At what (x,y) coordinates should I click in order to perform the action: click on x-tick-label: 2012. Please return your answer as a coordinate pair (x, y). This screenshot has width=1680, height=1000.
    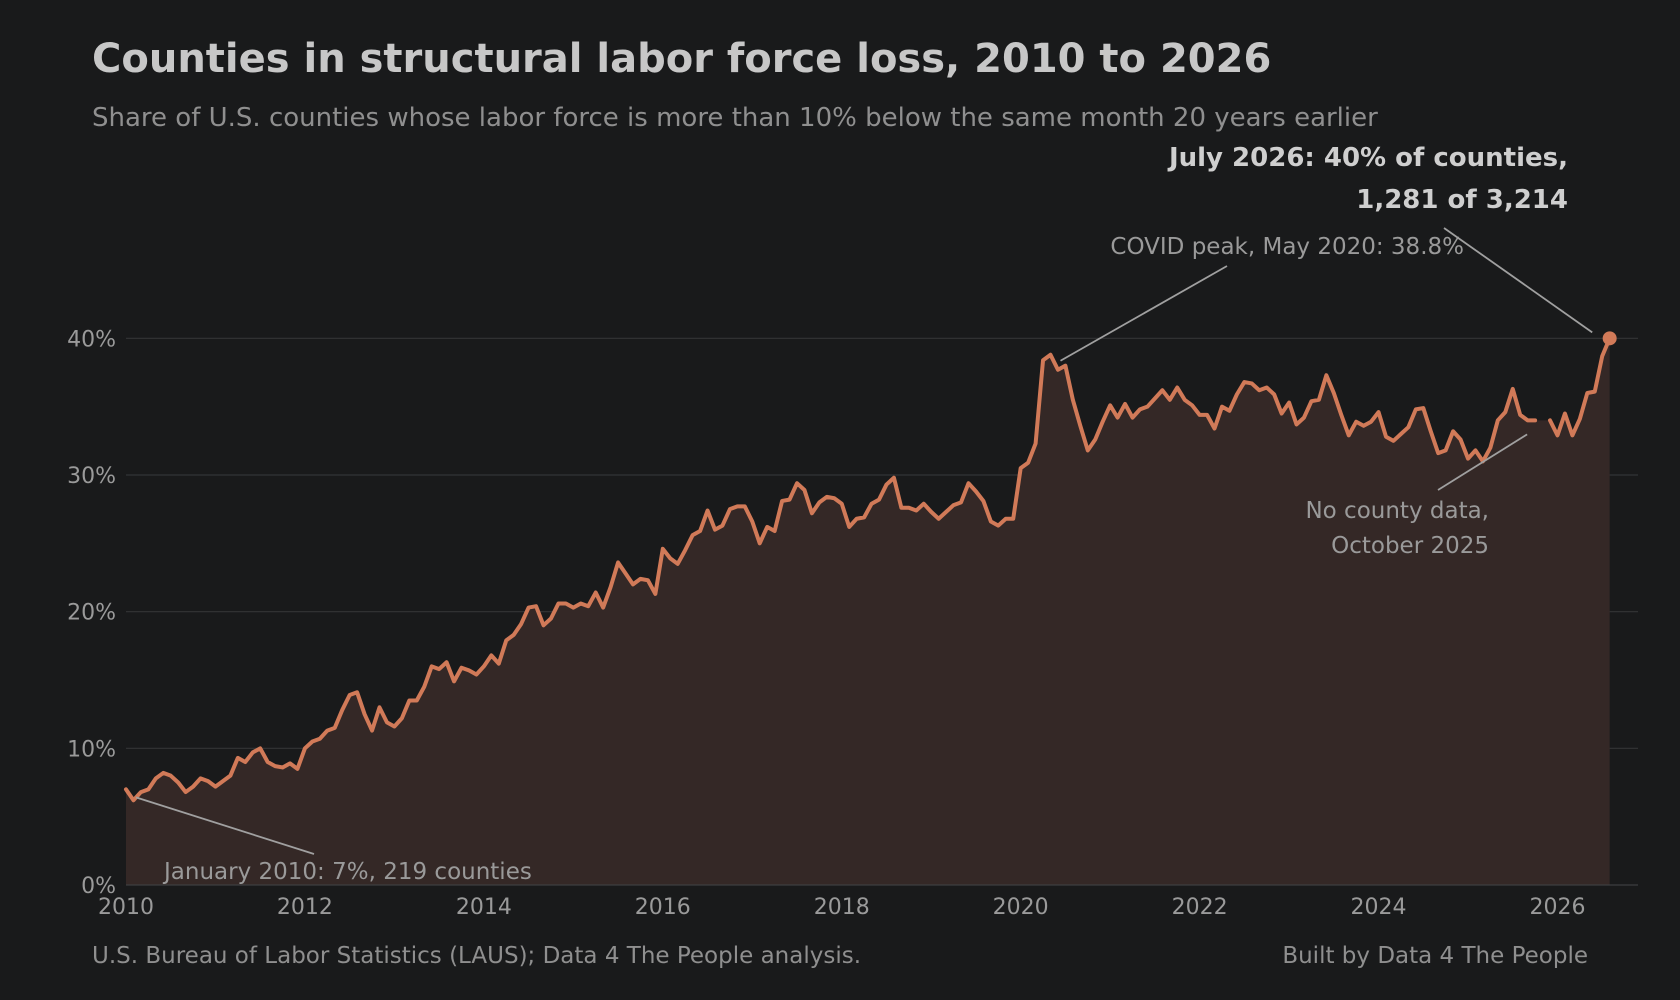
    Looking at the image, I should click on (305, 907).